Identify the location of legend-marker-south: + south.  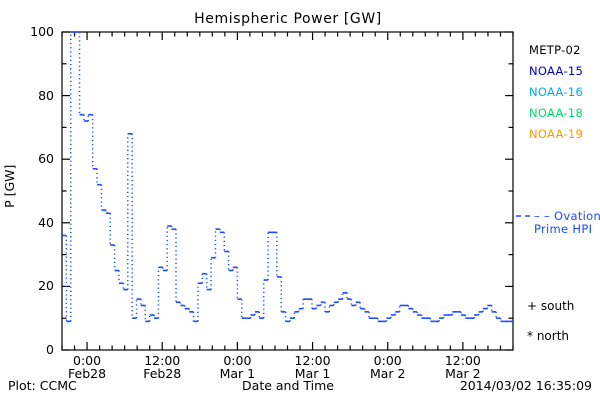
(551, 306).